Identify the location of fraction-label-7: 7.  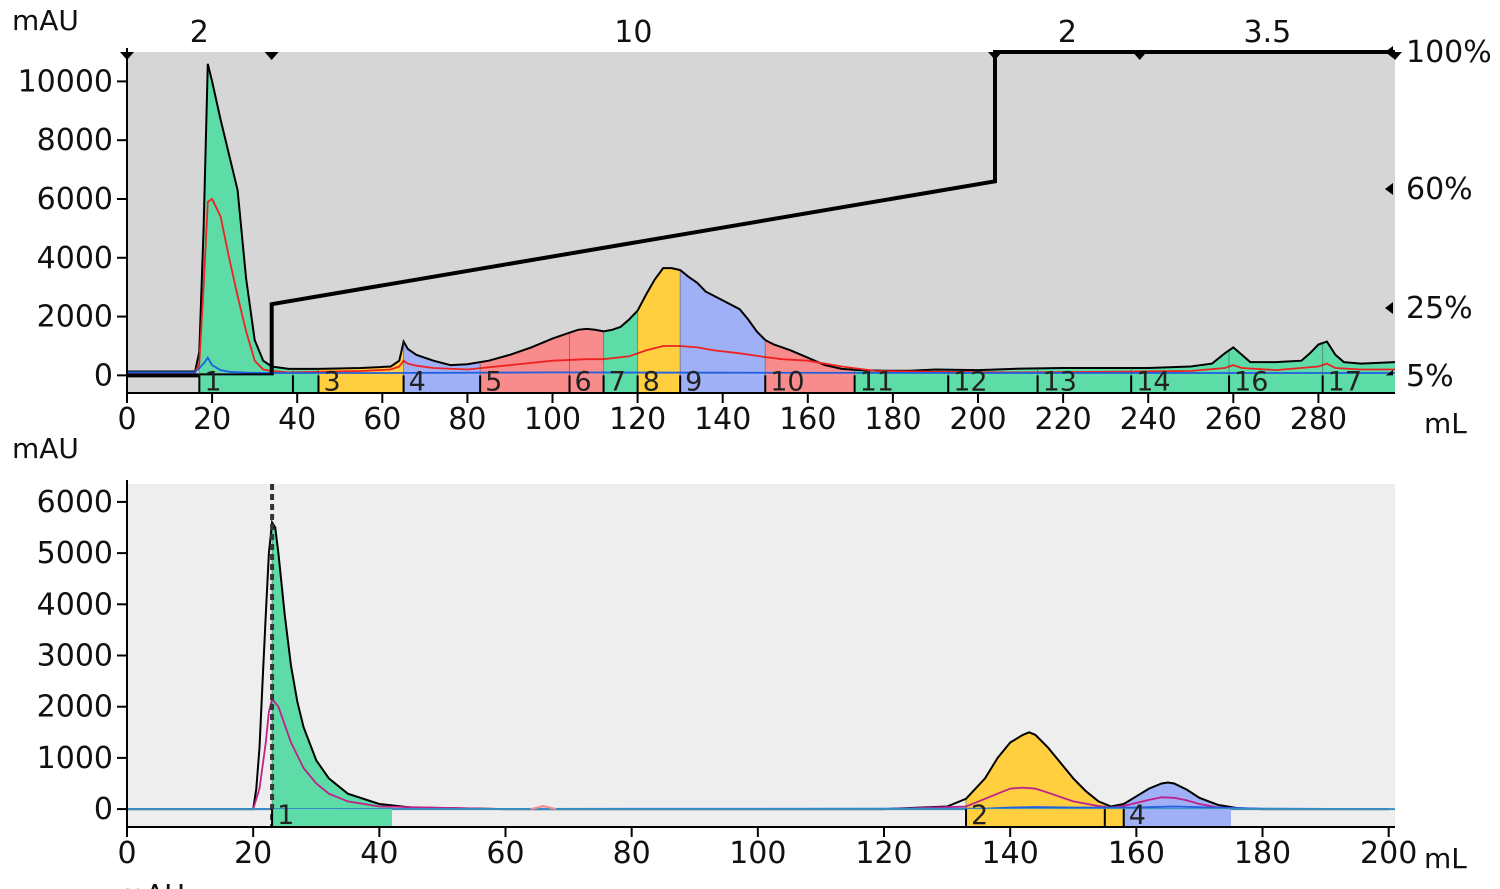
(617, 381).